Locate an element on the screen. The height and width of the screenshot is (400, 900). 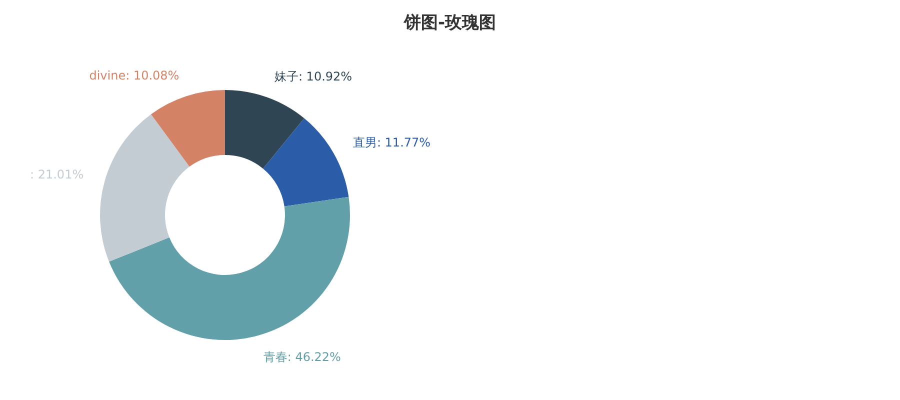
slice-label: 青春 is located at coordinates (275, 357).